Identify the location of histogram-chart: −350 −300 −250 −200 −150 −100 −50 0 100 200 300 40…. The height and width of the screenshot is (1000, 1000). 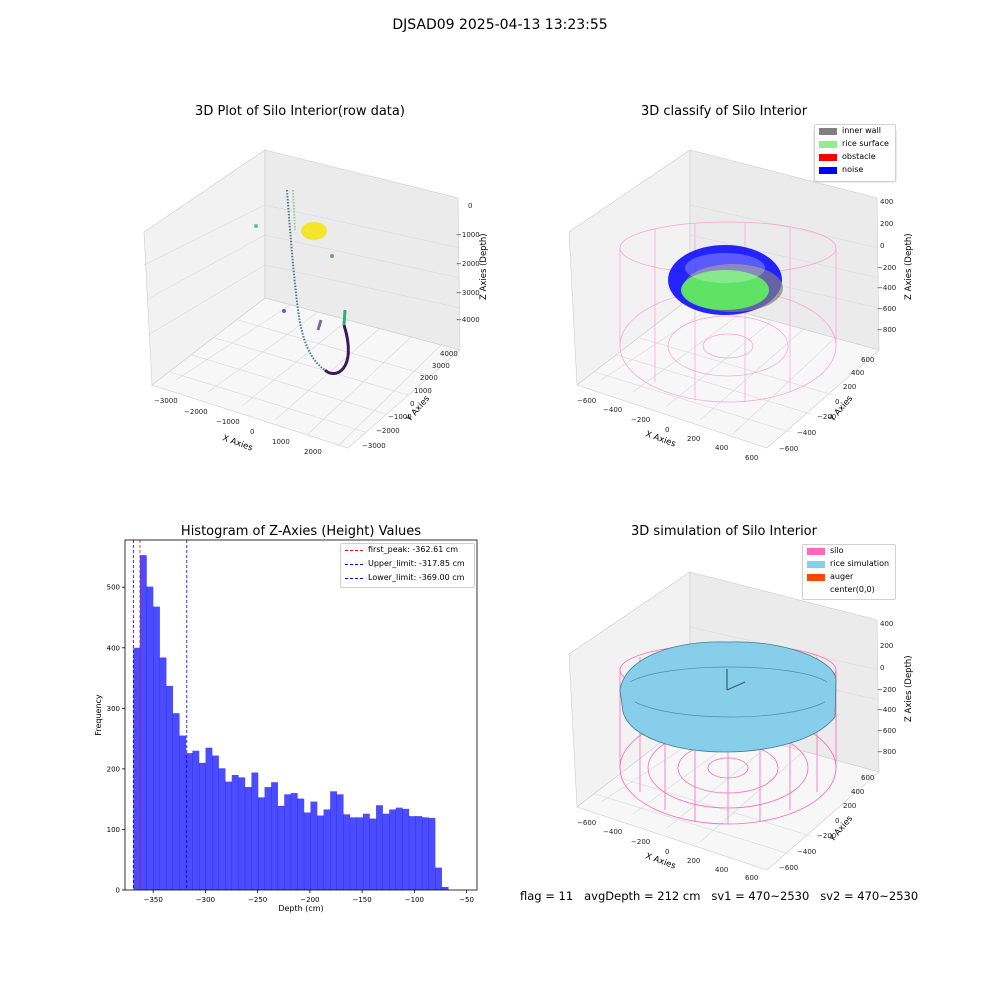
(286, 726).